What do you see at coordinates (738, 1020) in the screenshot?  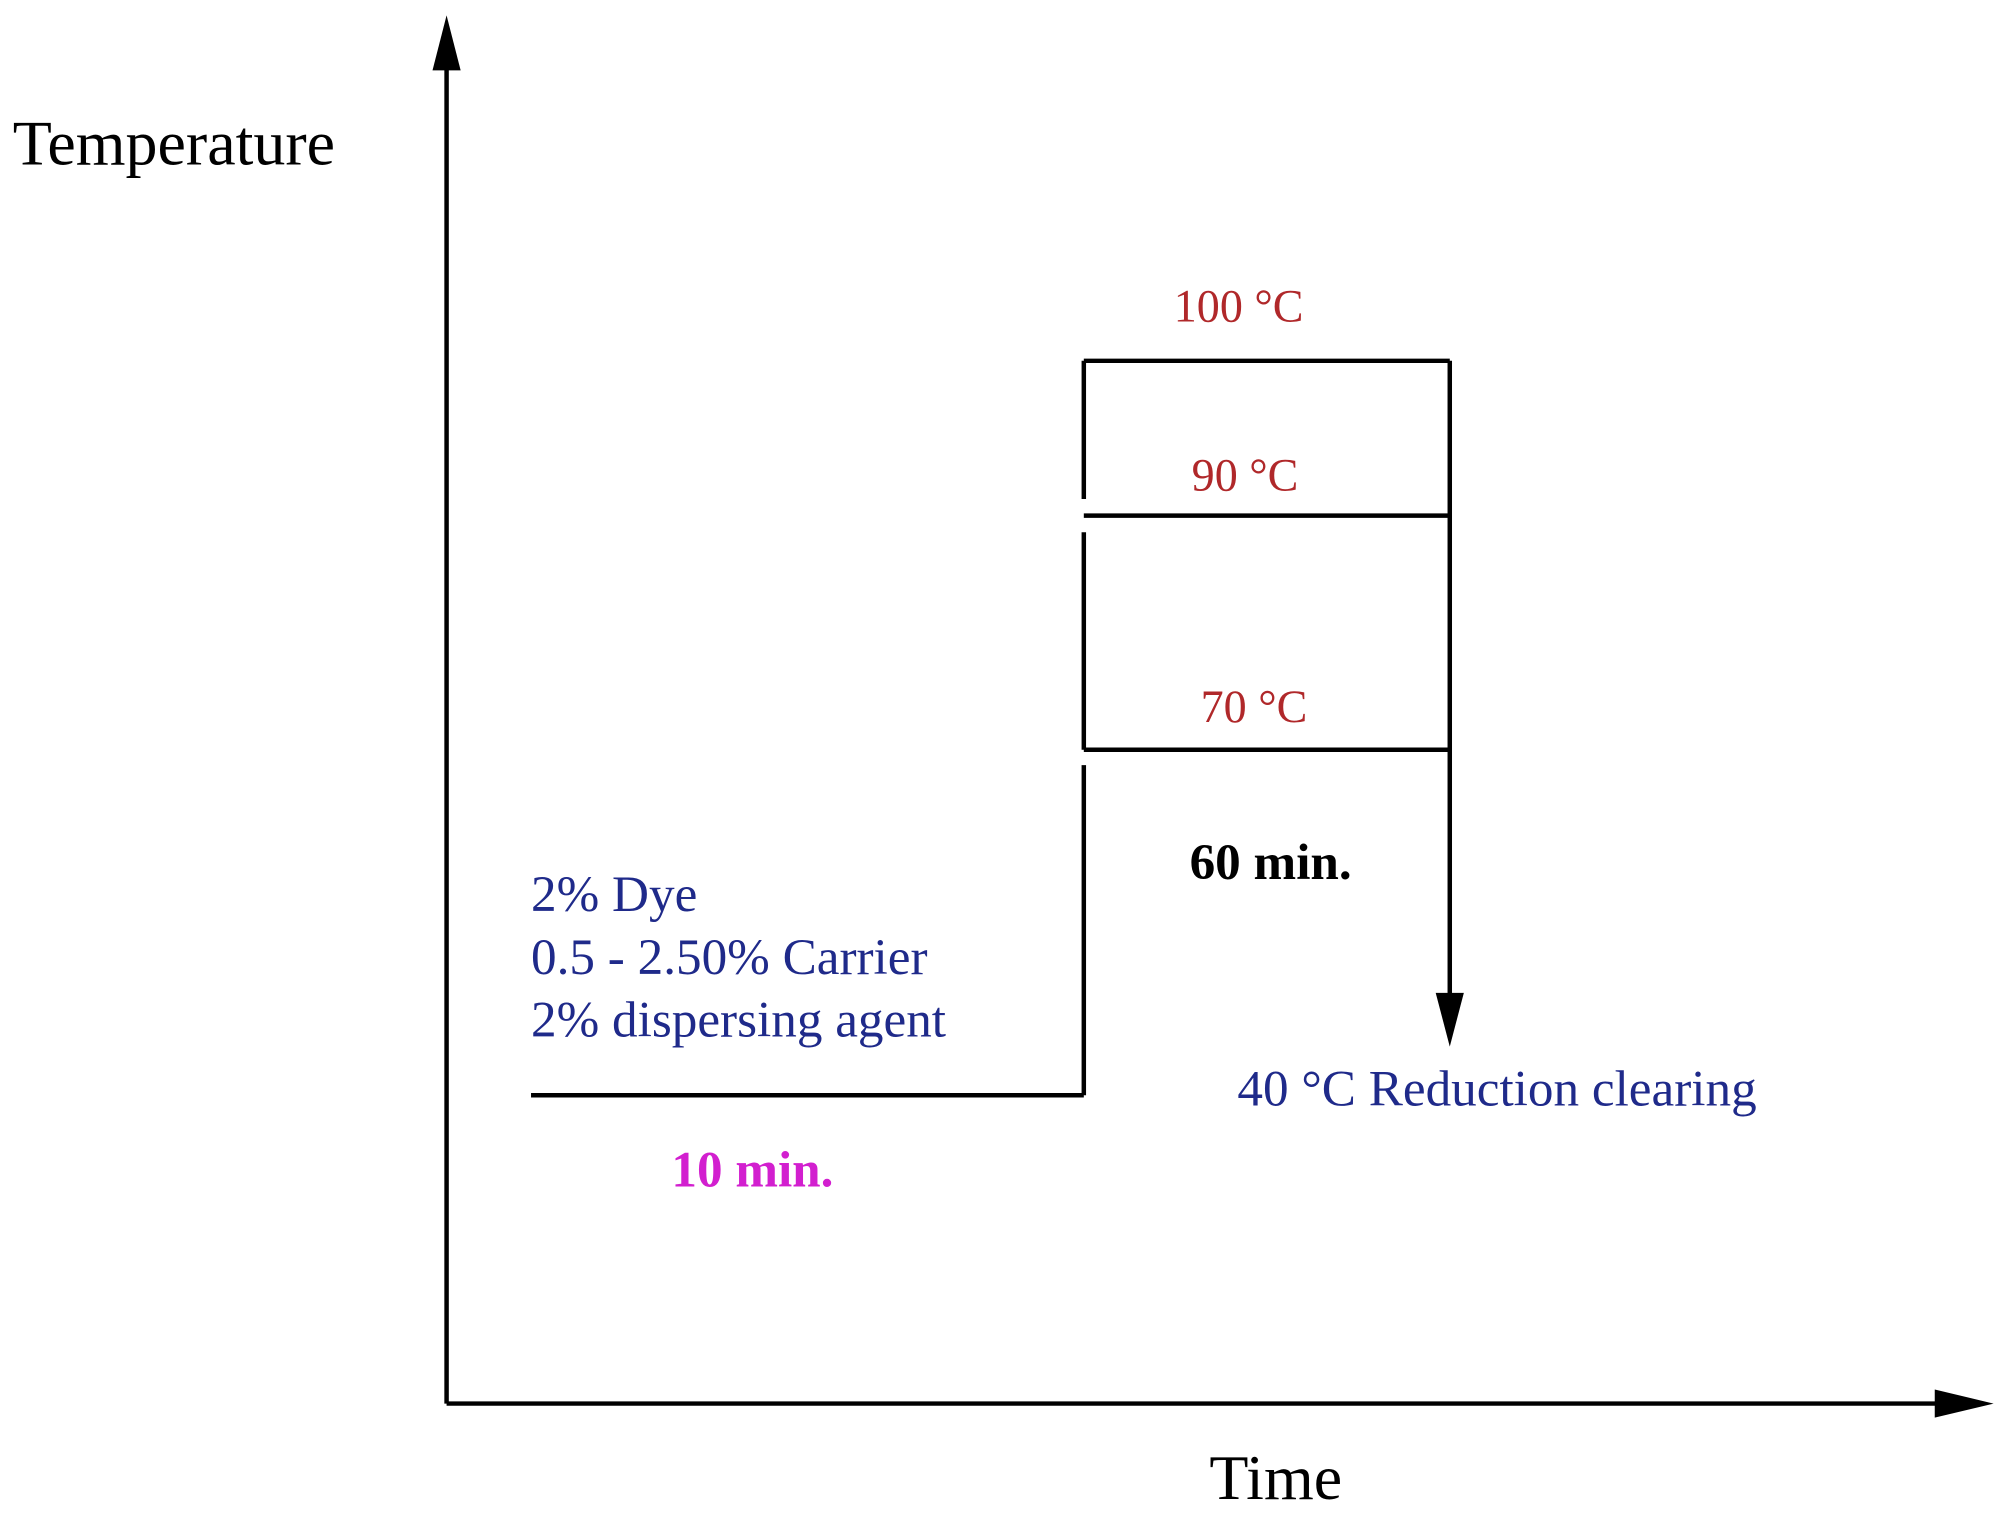 I see `recipe-line: 2% dispersing agent` at bounding box center [738, 1020].